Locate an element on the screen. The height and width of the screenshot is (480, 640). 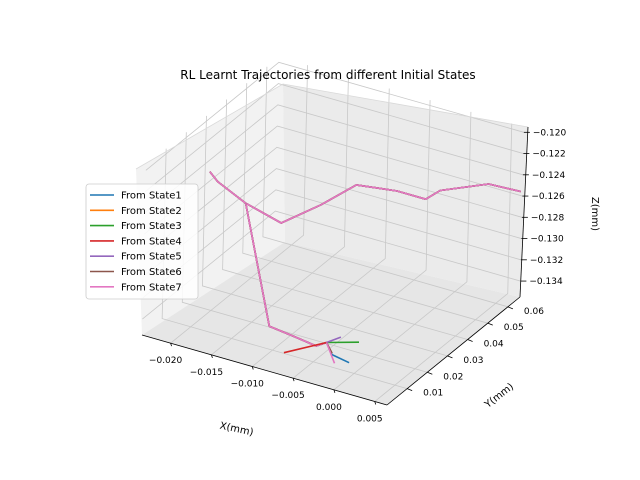
series-end-state4 is located at coordinates (305, 347).